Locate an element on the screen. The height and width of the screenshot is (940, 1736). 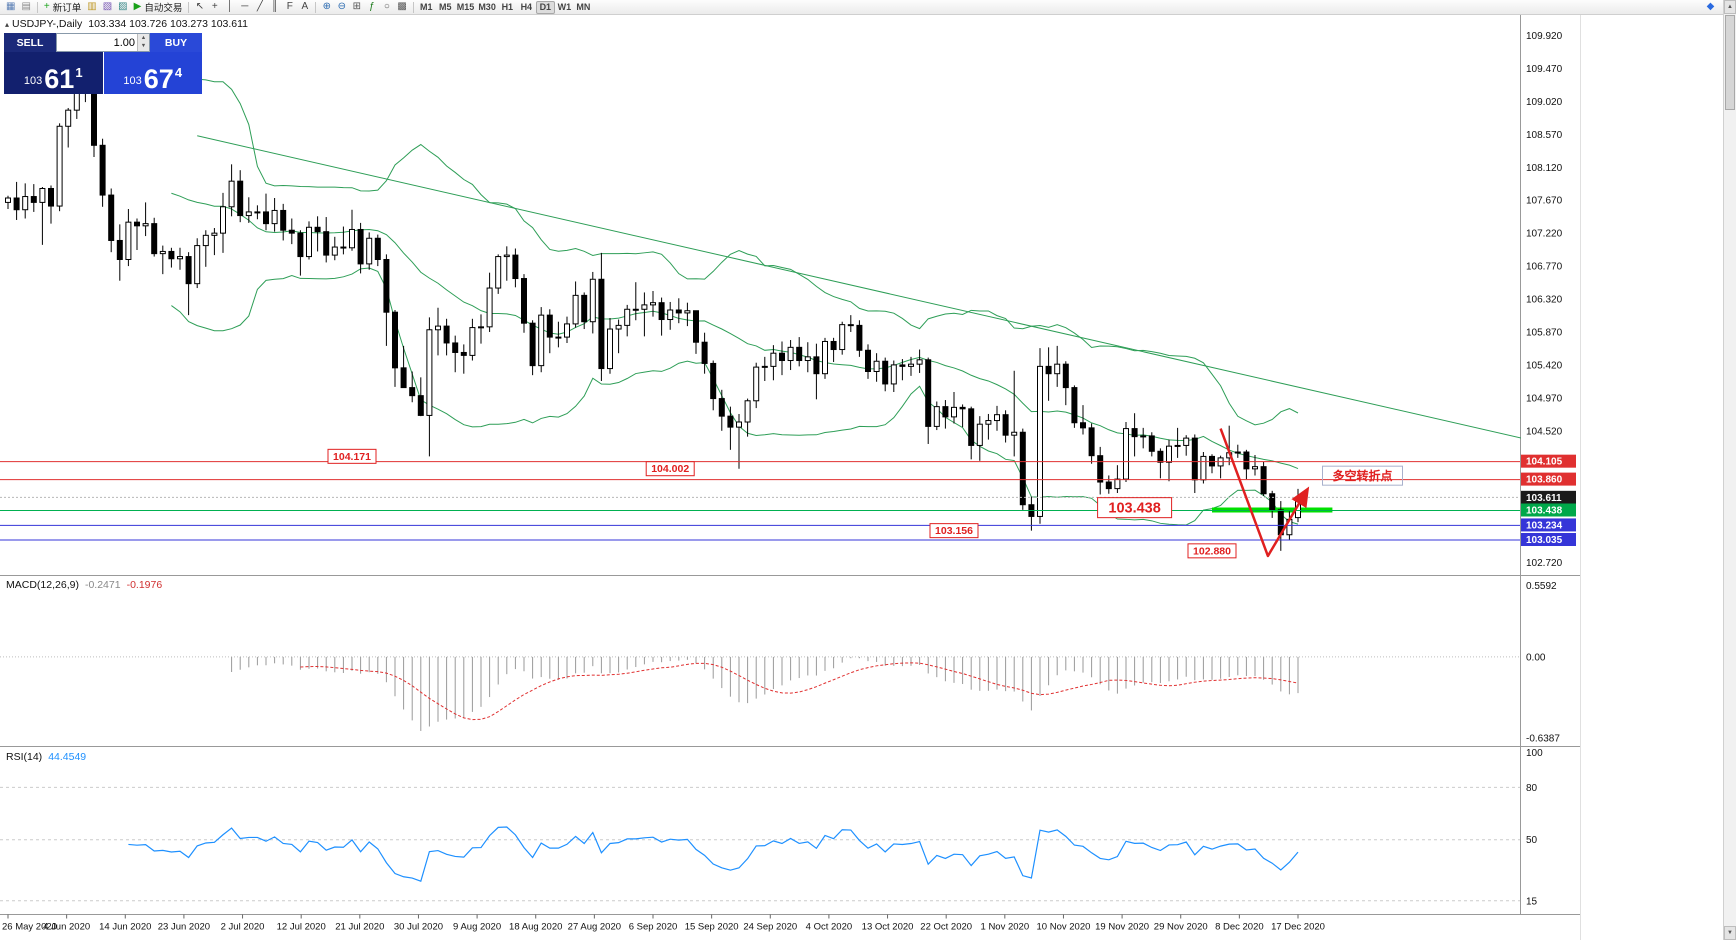
text-tool-button: A is located at coordinates (304, 7).